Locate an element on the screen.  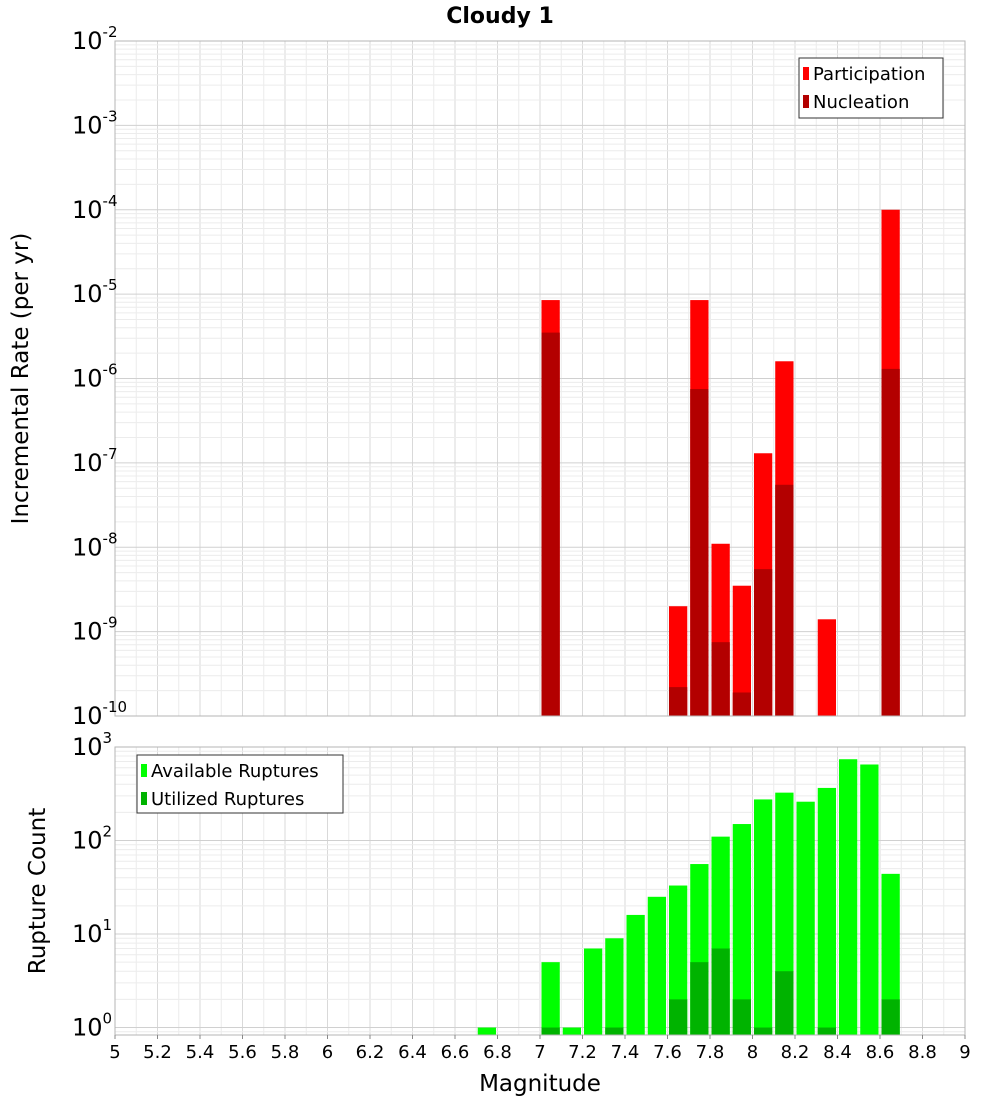
y-tick-label: 10⁰ is located at coordinates (92, 1026).